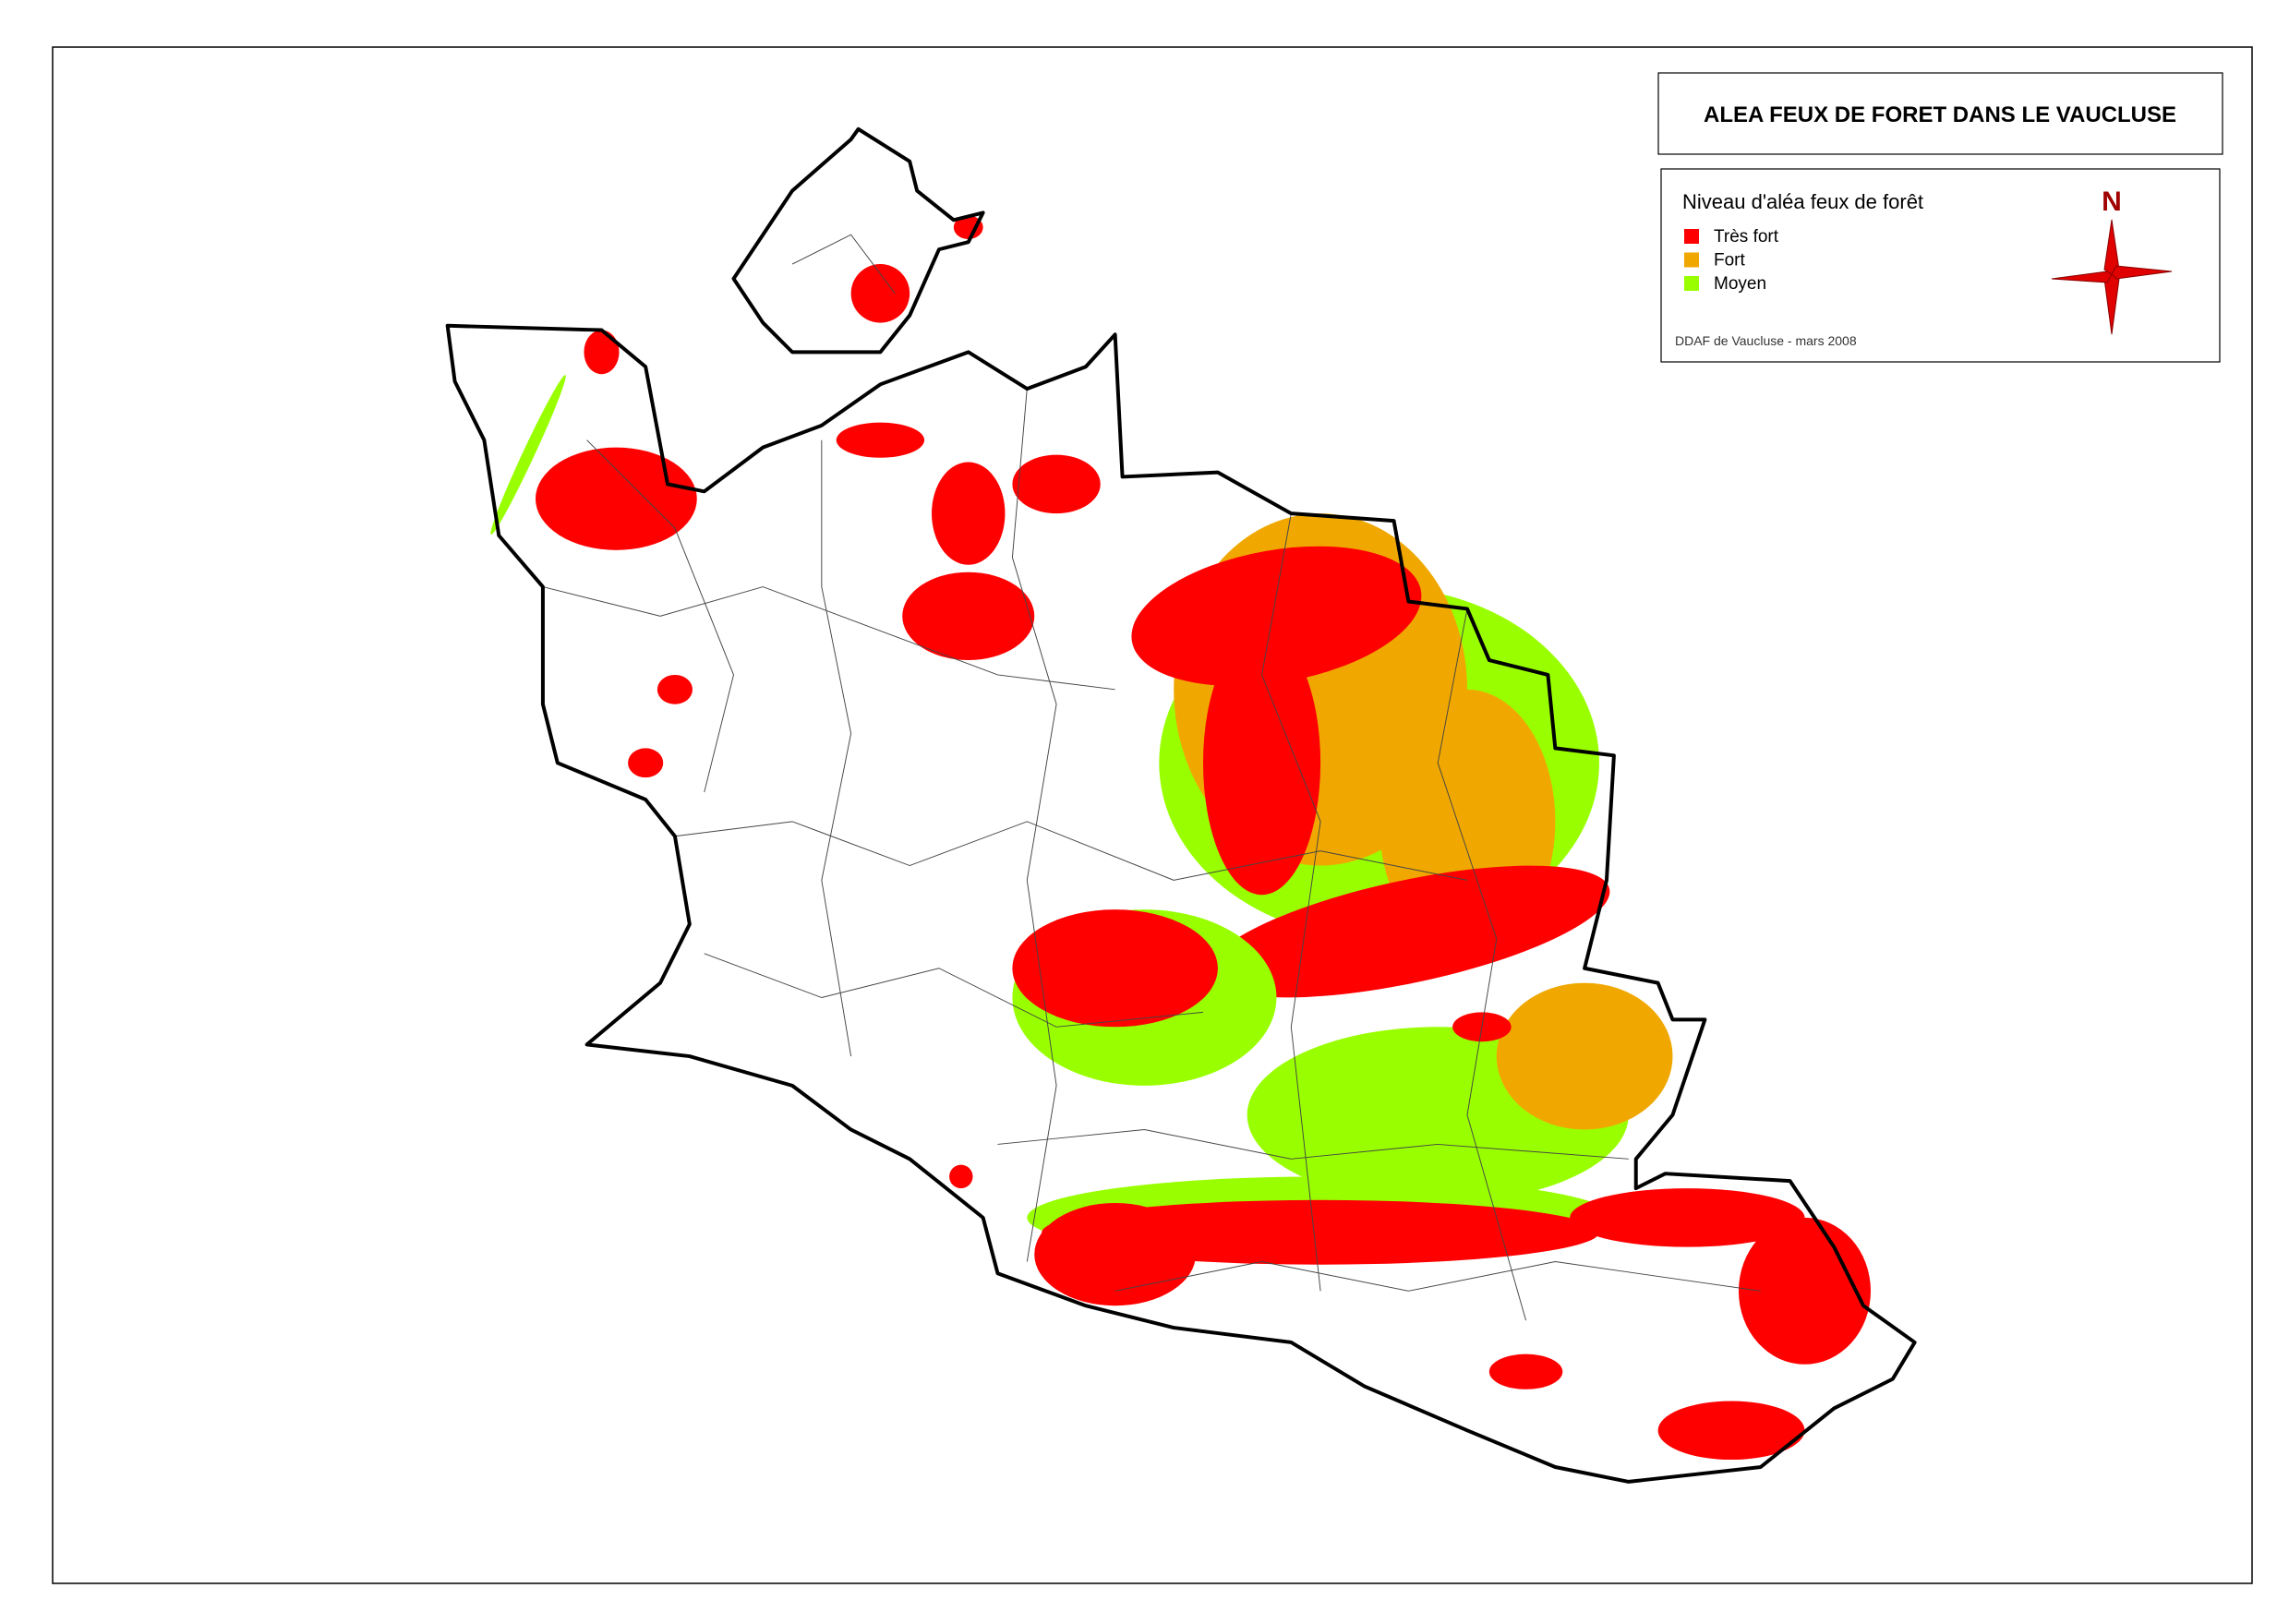 This screenshot has height=1624, width=2289. Describe the element at coordinates (2112, 260) in the screenshot. I see `north-arrow: N` at that location.